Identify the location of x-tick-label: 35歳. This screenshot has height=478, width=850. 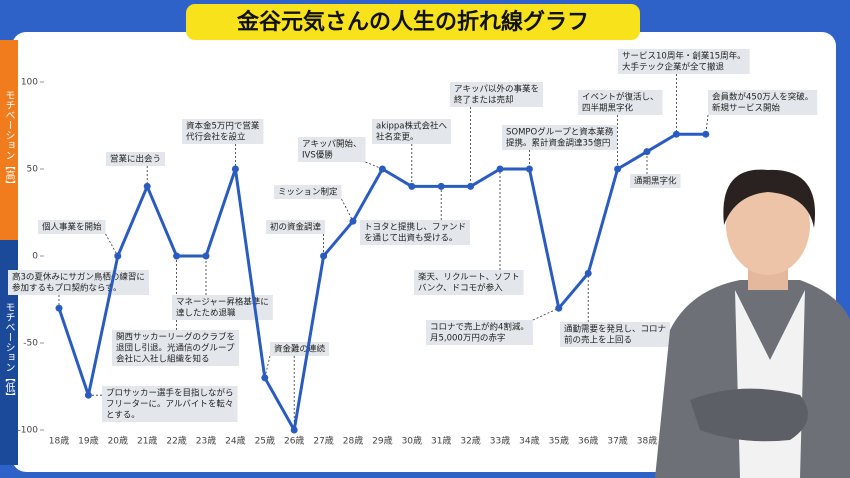
(559, 441).